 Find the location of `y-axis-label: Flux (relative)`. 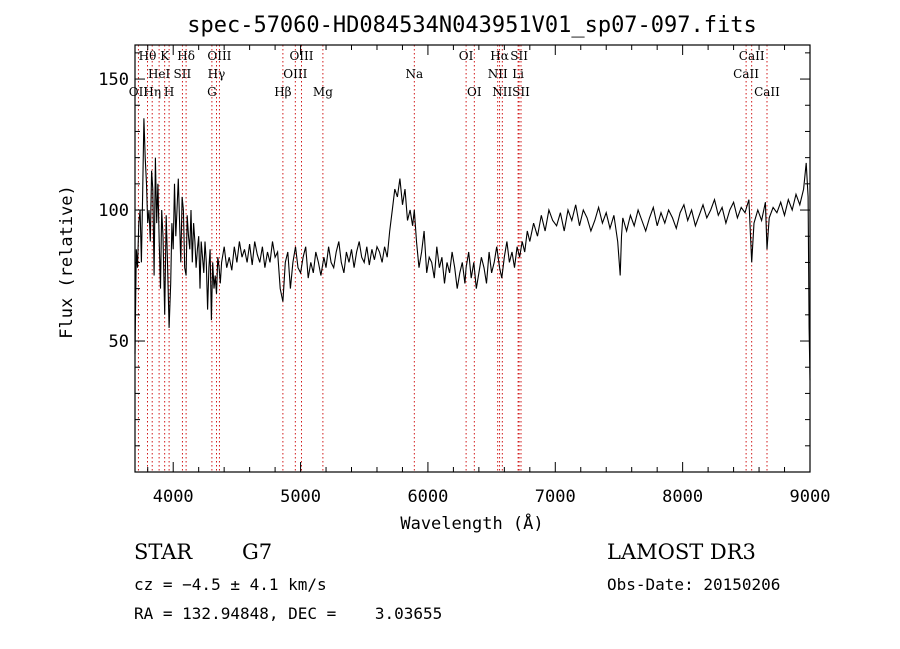

y-axis-label: Flux (relative) is located at coordinates (67, 262).